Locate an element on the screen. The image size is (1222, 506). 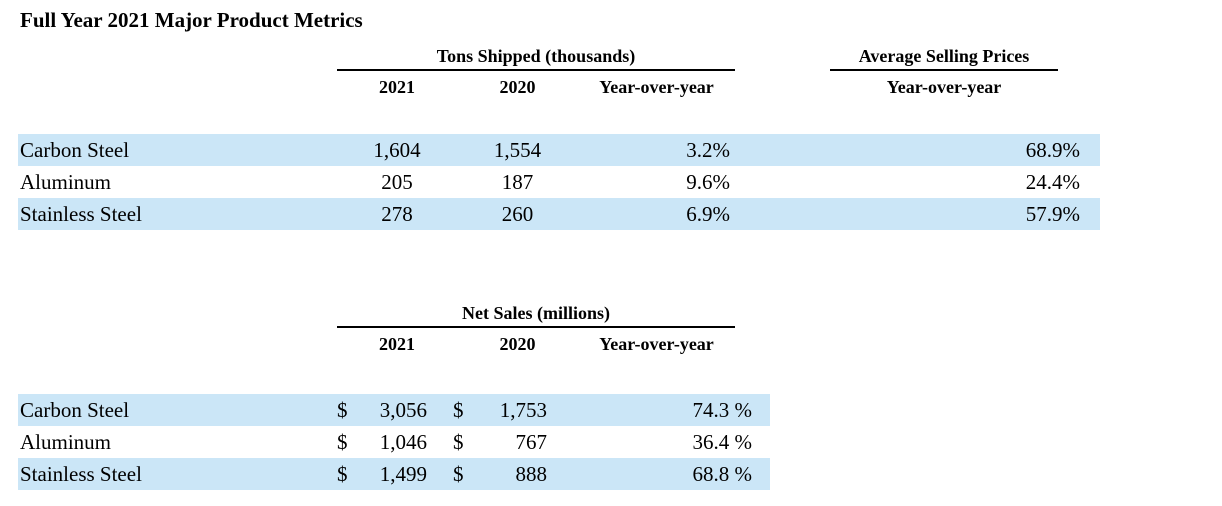
tons-column-header-2021: 2021 is located at coordinates (397, 87).